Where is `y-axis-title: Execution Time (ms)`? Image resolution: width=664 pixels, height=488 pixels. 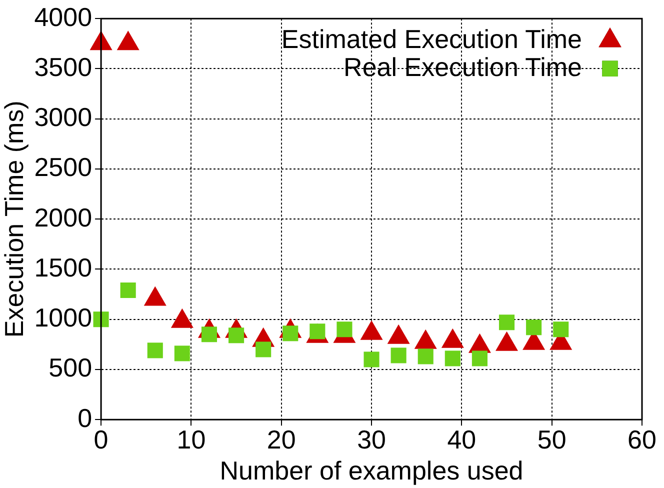 y-axis-title: Execution Time (ms) is located at coordinates (14, 219).